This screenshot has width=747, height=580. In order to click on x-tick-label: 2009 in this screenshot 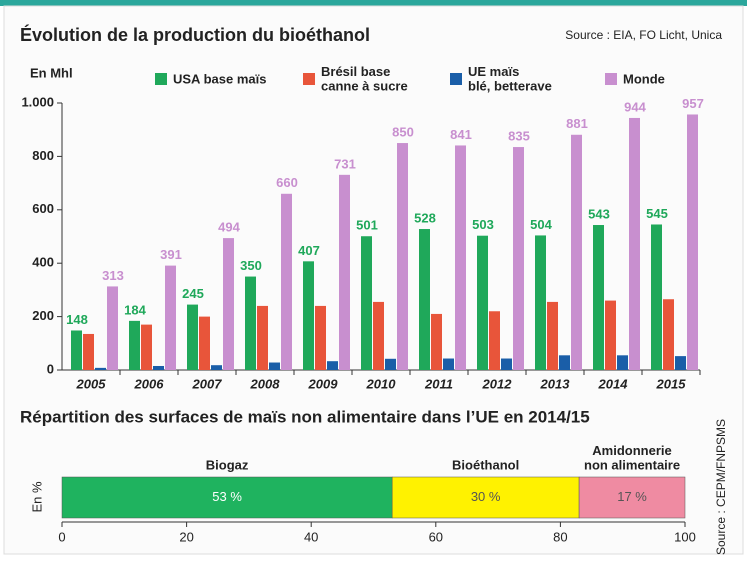, I will do `click(323, 383)`.